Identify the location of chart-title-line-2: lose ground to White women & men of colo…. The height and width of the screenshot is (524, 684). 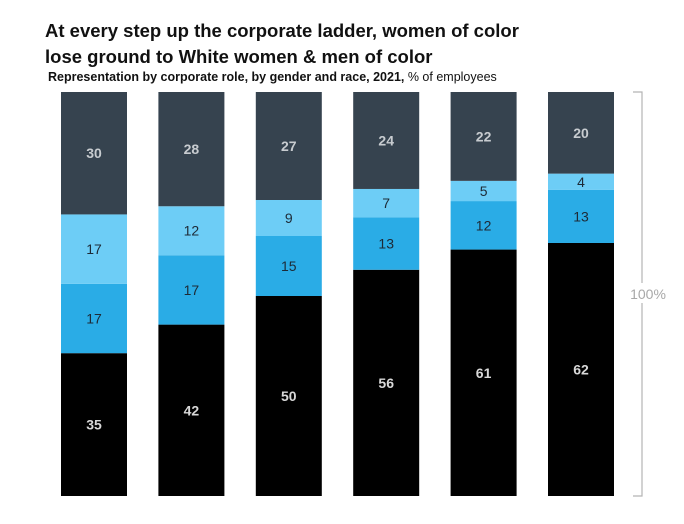
(239, 56).